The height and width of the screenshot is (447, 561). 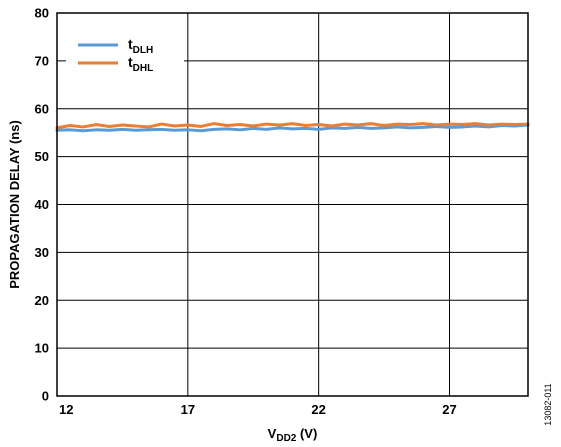 I want to click on y-tick-label: 0, so click(x=45, y=396).